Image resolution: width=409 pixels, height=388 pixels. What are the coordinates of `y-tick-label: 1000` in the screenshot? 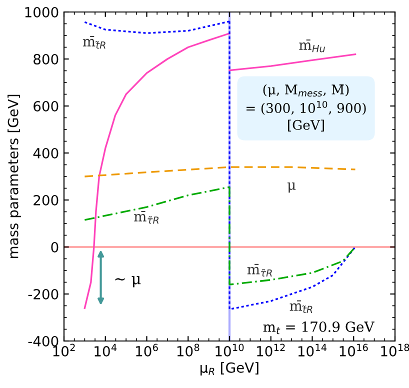 It's located at (41, 12).